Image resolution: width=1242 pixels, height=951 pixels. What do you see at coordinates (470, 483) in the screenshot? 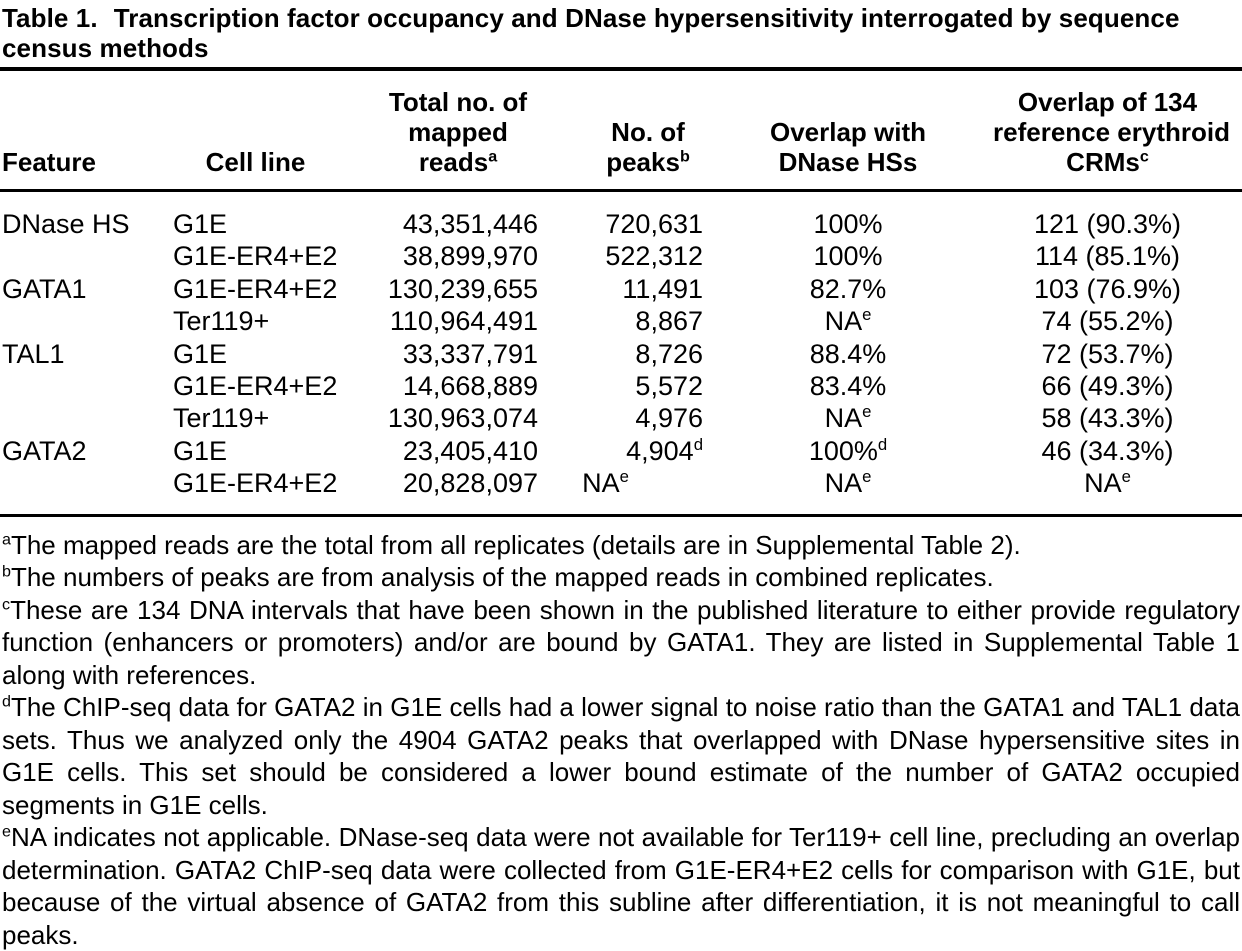
I see `cell-mapped-reads: 20,828,097` at bounding box center [470, 483].